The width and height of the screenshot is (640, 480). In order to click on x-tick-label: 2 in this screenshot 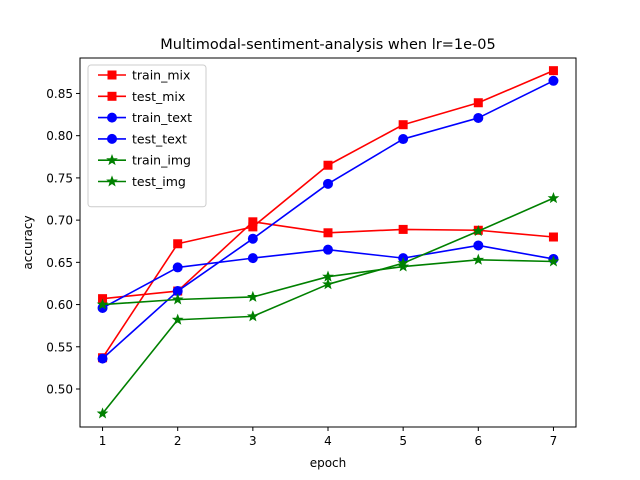, I will do `click(178, 441)`.